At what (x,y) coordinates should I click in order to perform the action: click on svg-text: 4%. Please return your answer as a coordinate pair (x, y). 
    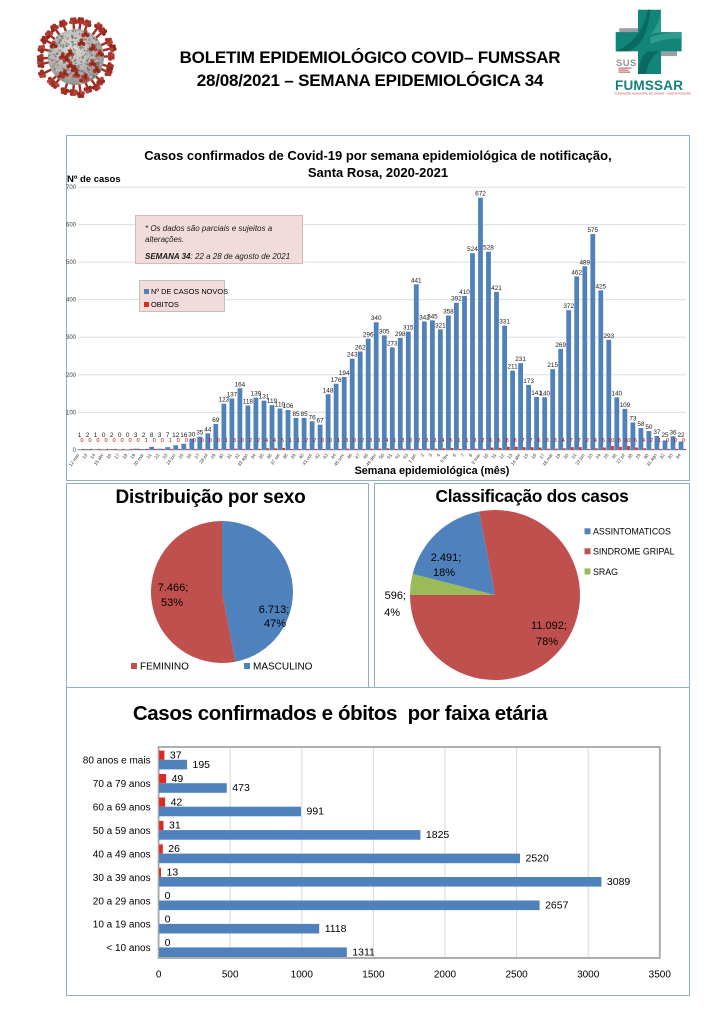
    Looking at the image, I should click on (392, 613).